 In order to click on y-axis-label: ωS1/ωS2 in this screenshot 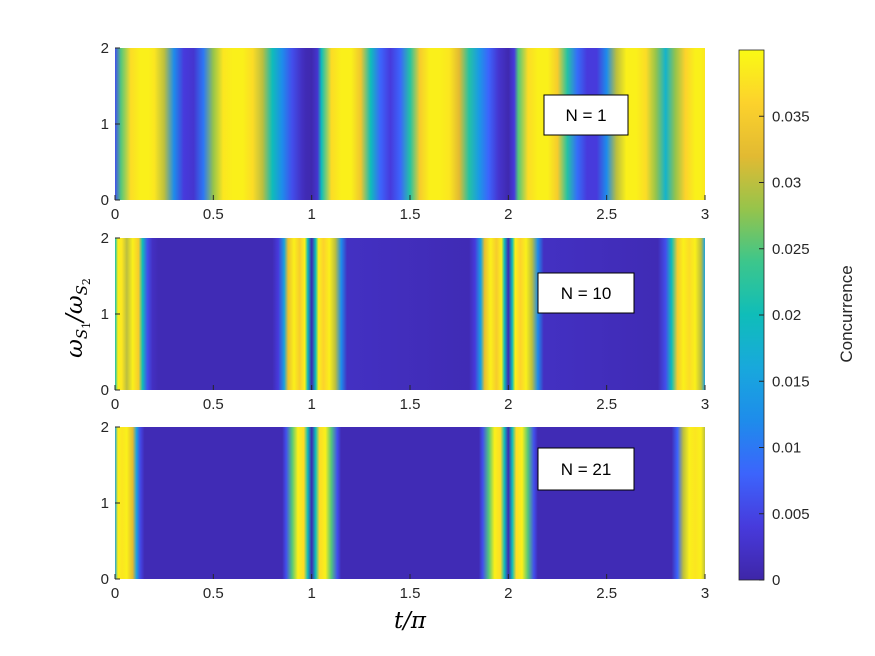, I will do `click(77, 318)`.